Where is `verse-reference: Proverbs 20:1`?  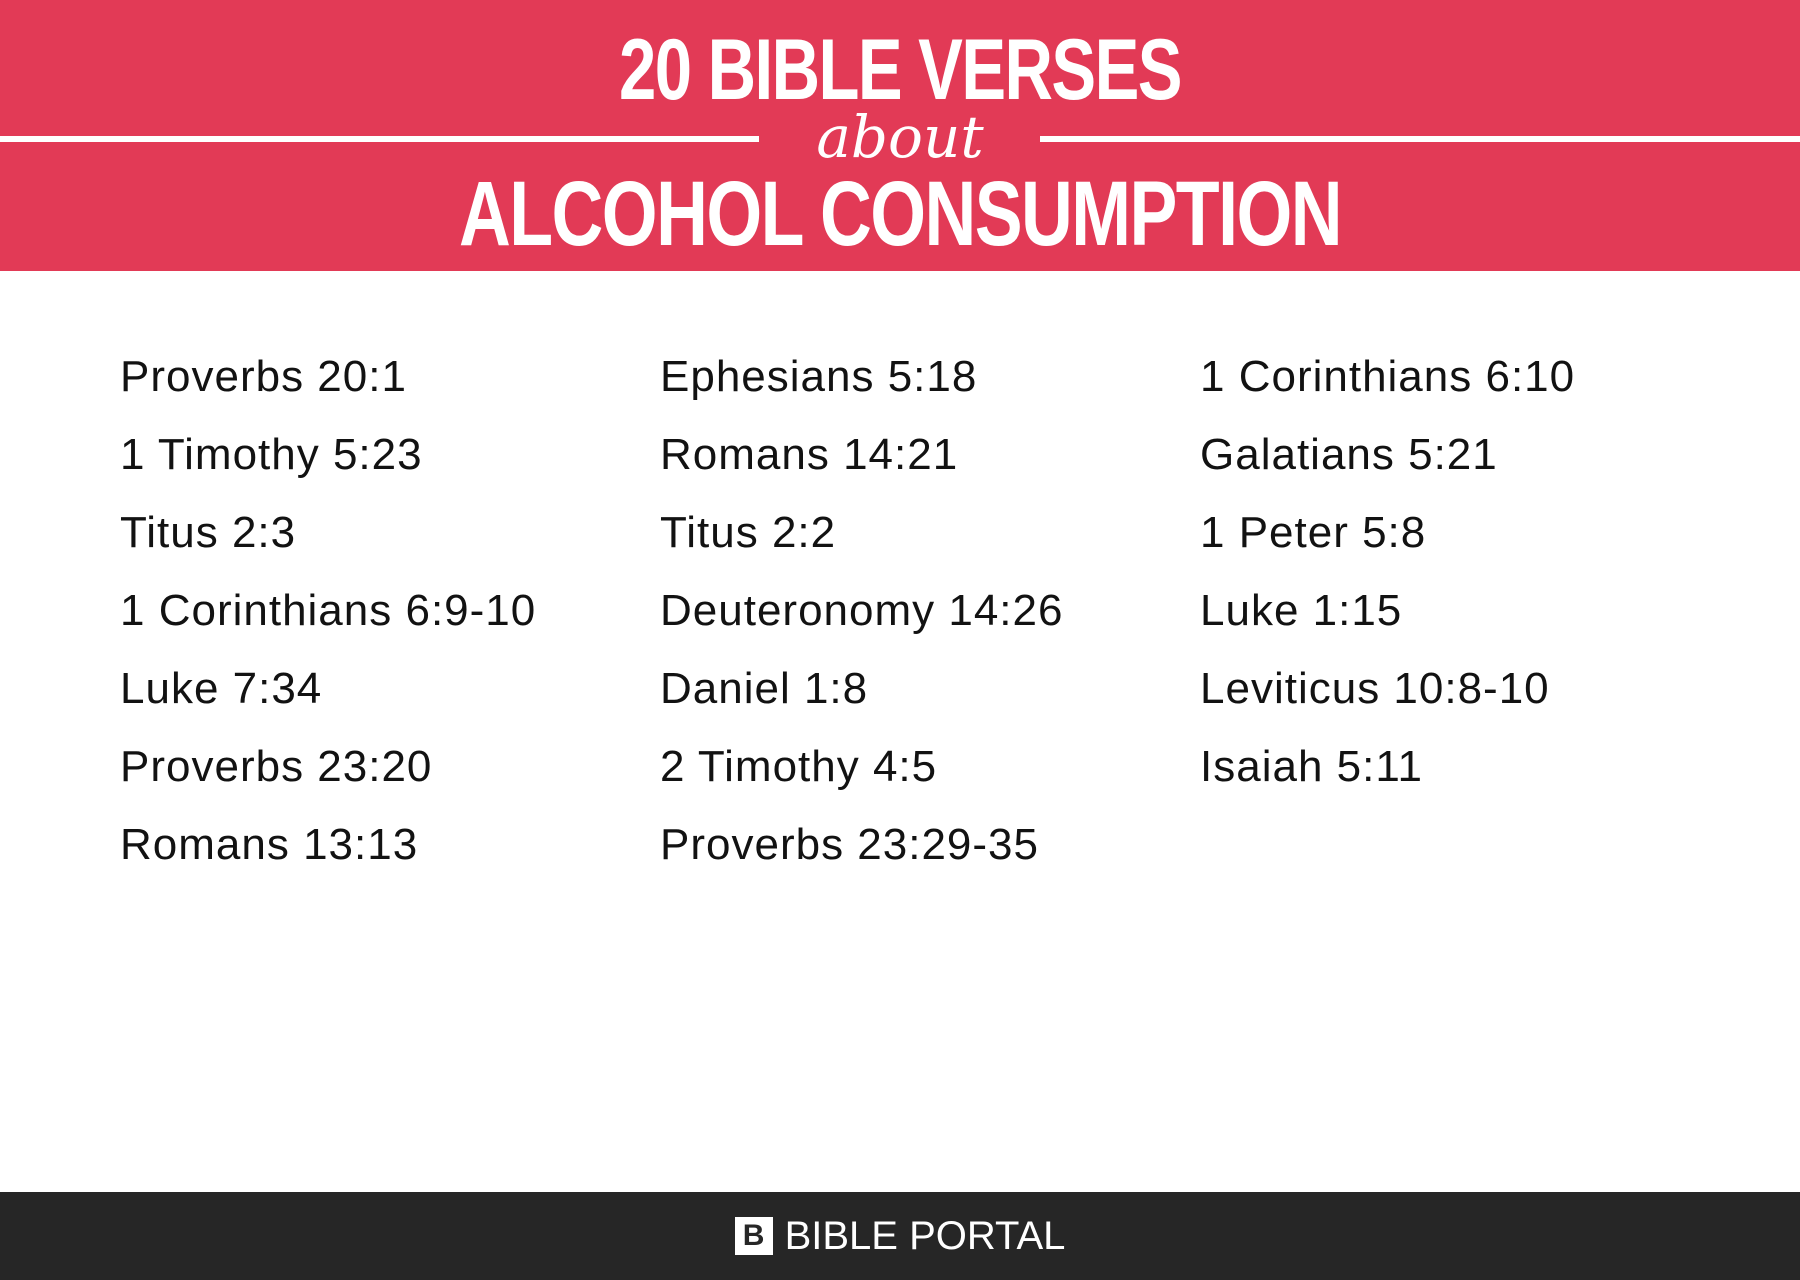
verse-reference: Proverbs 20:1 is located at coordinates (263, 376).